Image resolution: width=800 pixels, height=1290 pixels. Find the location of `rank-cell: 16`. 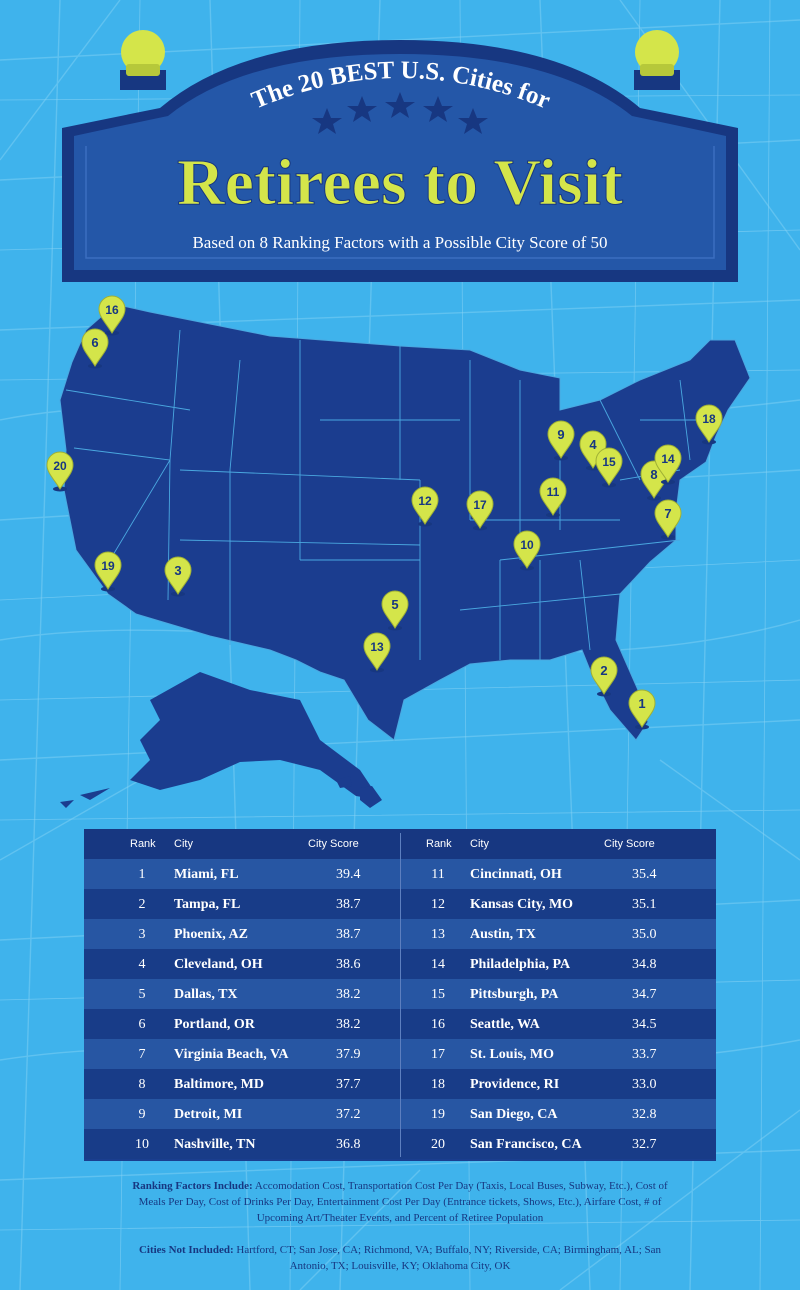

rank-cell: 16 is located at coordinates (438, 1024).